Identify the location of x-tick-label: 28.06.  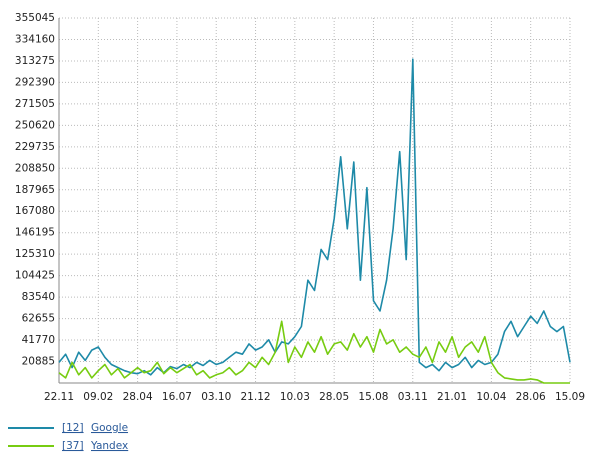
(531, 397).